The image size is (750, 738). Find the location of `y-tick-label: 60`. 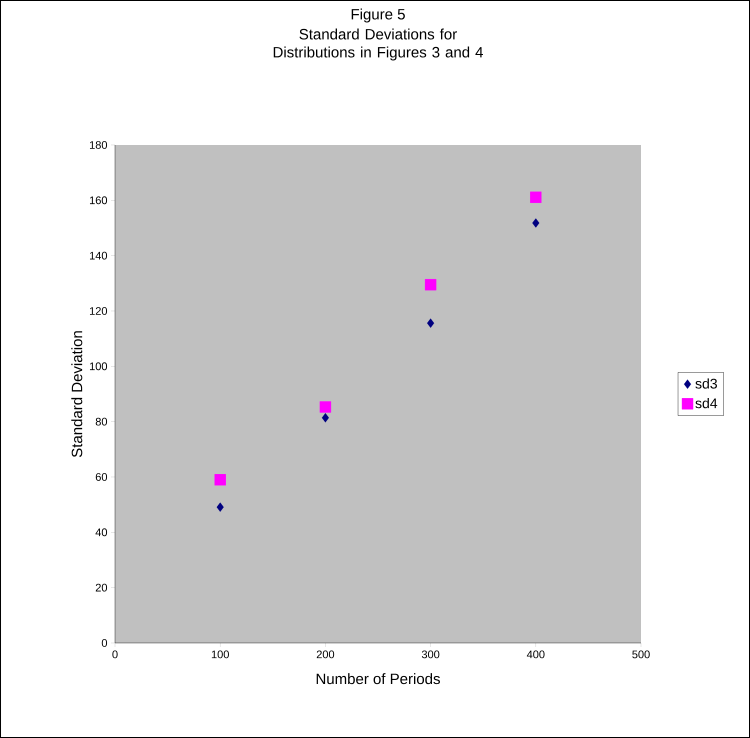

y-tick-label: 60 is located at coordinates (102, 477).